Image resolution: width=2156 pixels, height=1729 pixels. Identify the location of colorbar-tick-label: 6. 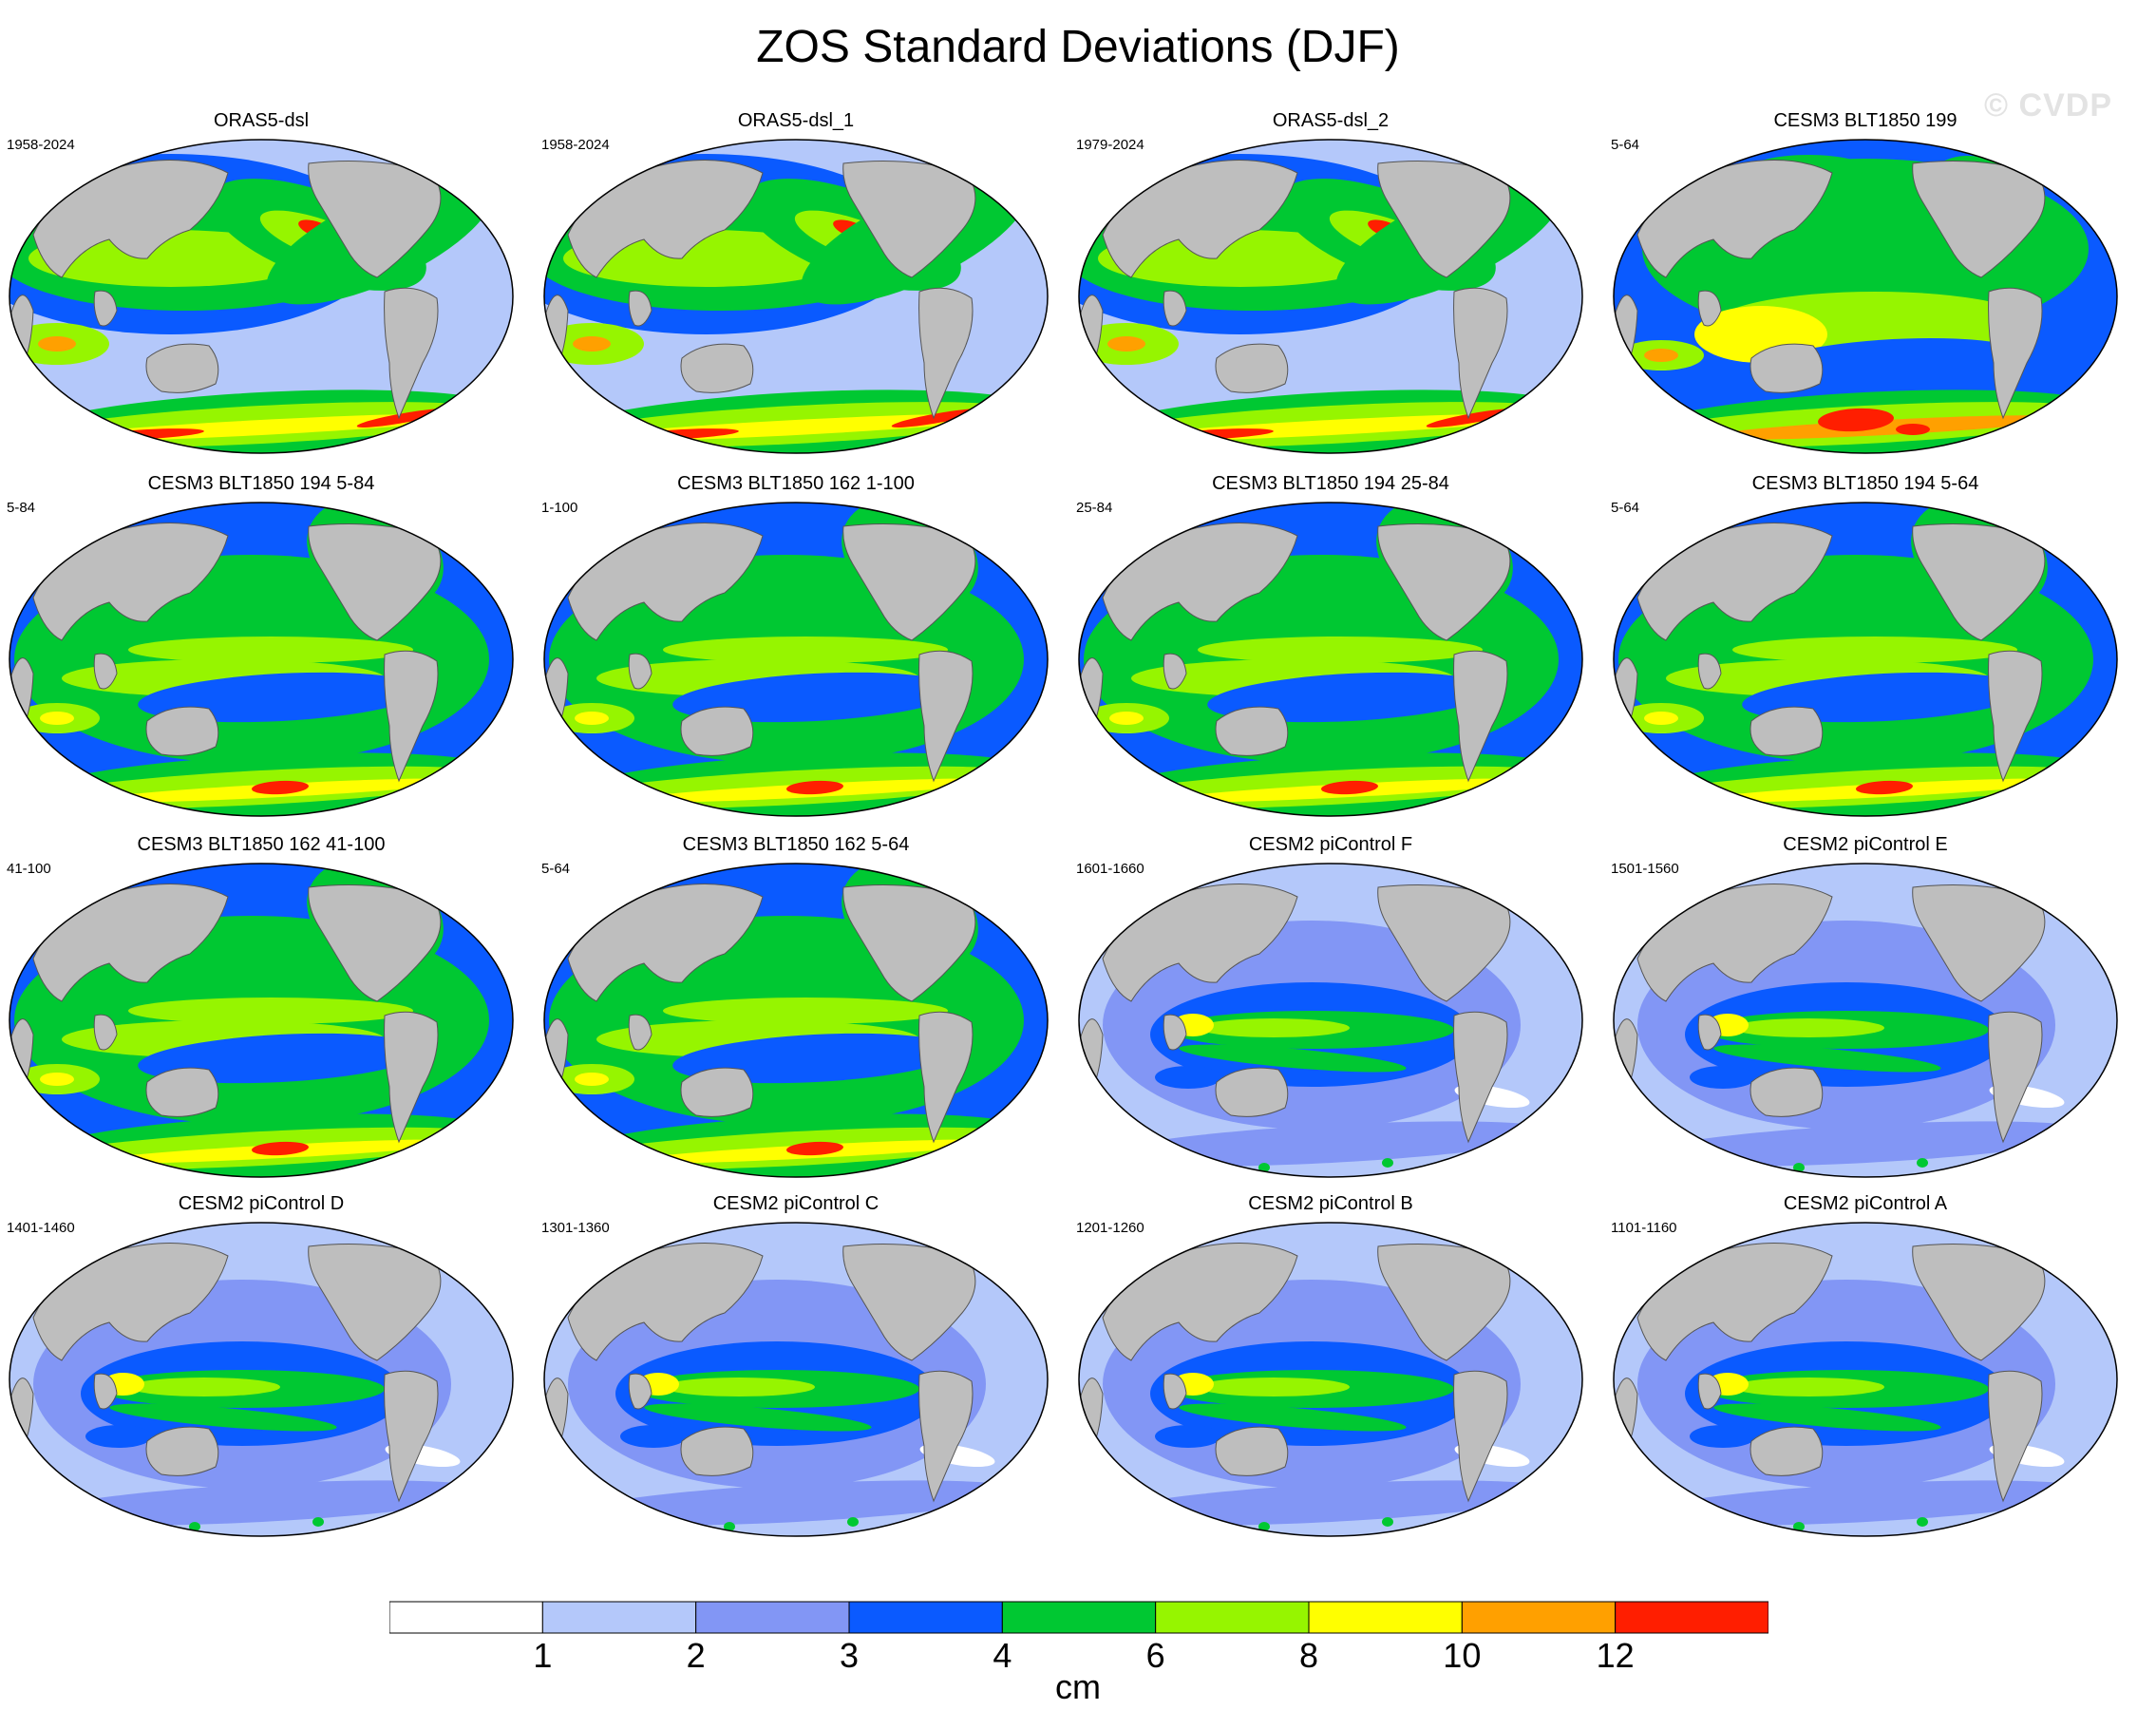
(1155, 1655).